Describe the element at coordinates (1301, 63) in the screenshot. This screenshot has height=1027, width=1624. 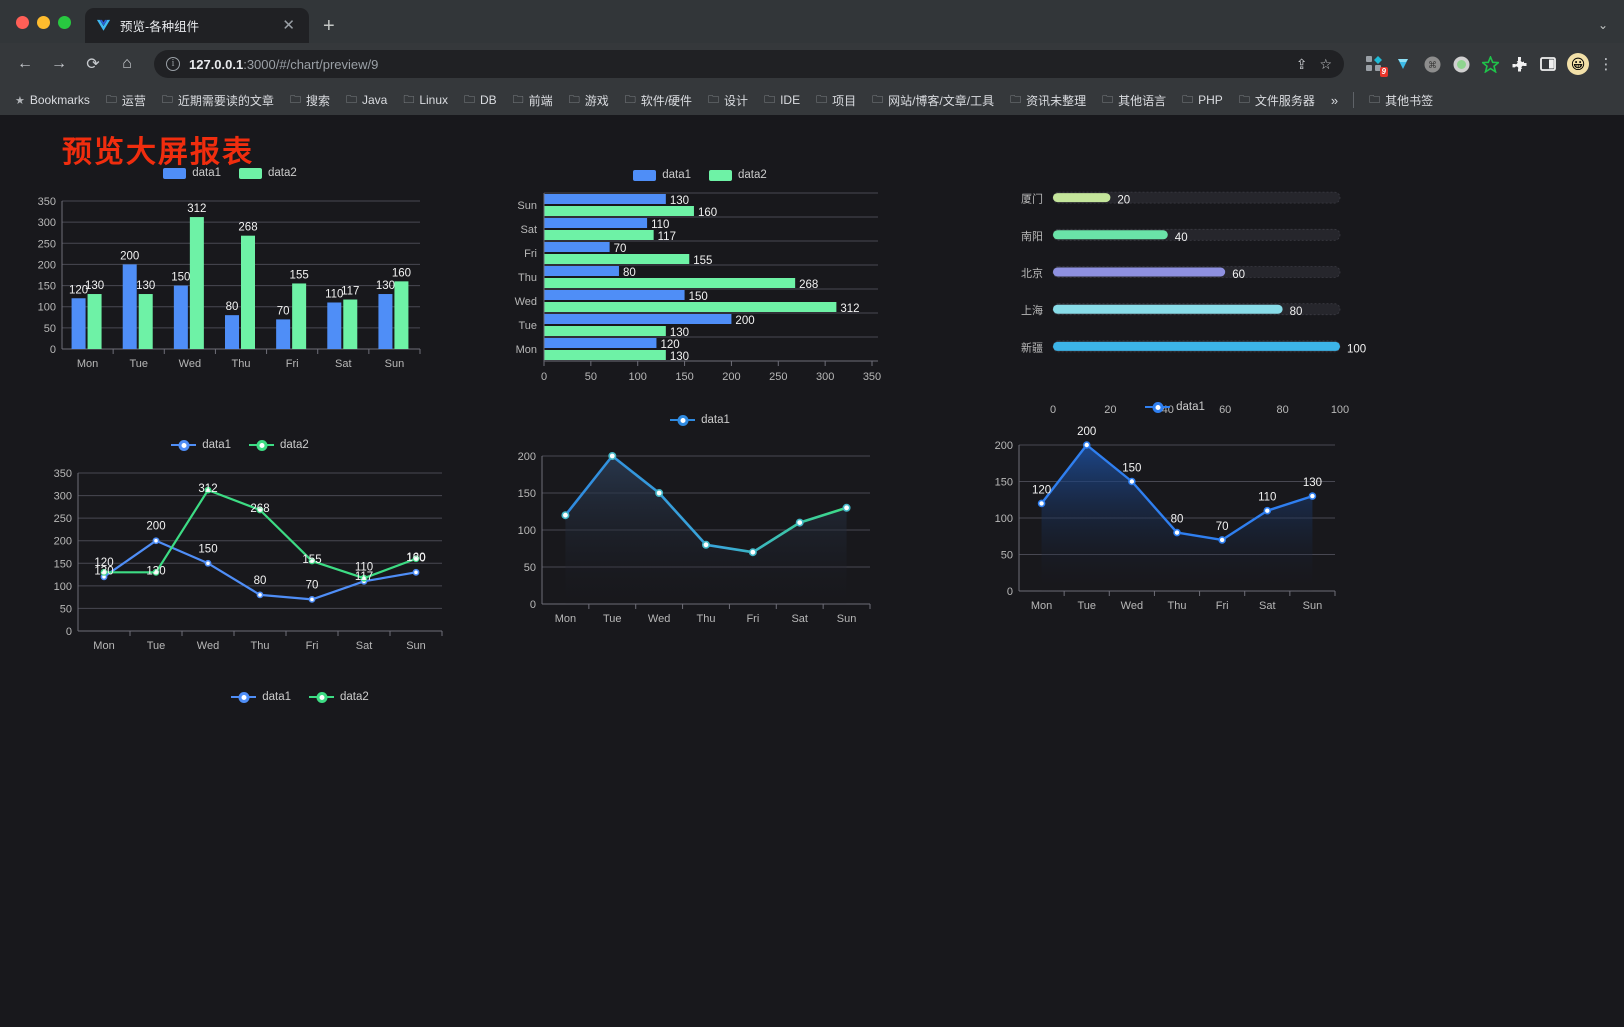
I see `share-icon: ⇪` at that location.